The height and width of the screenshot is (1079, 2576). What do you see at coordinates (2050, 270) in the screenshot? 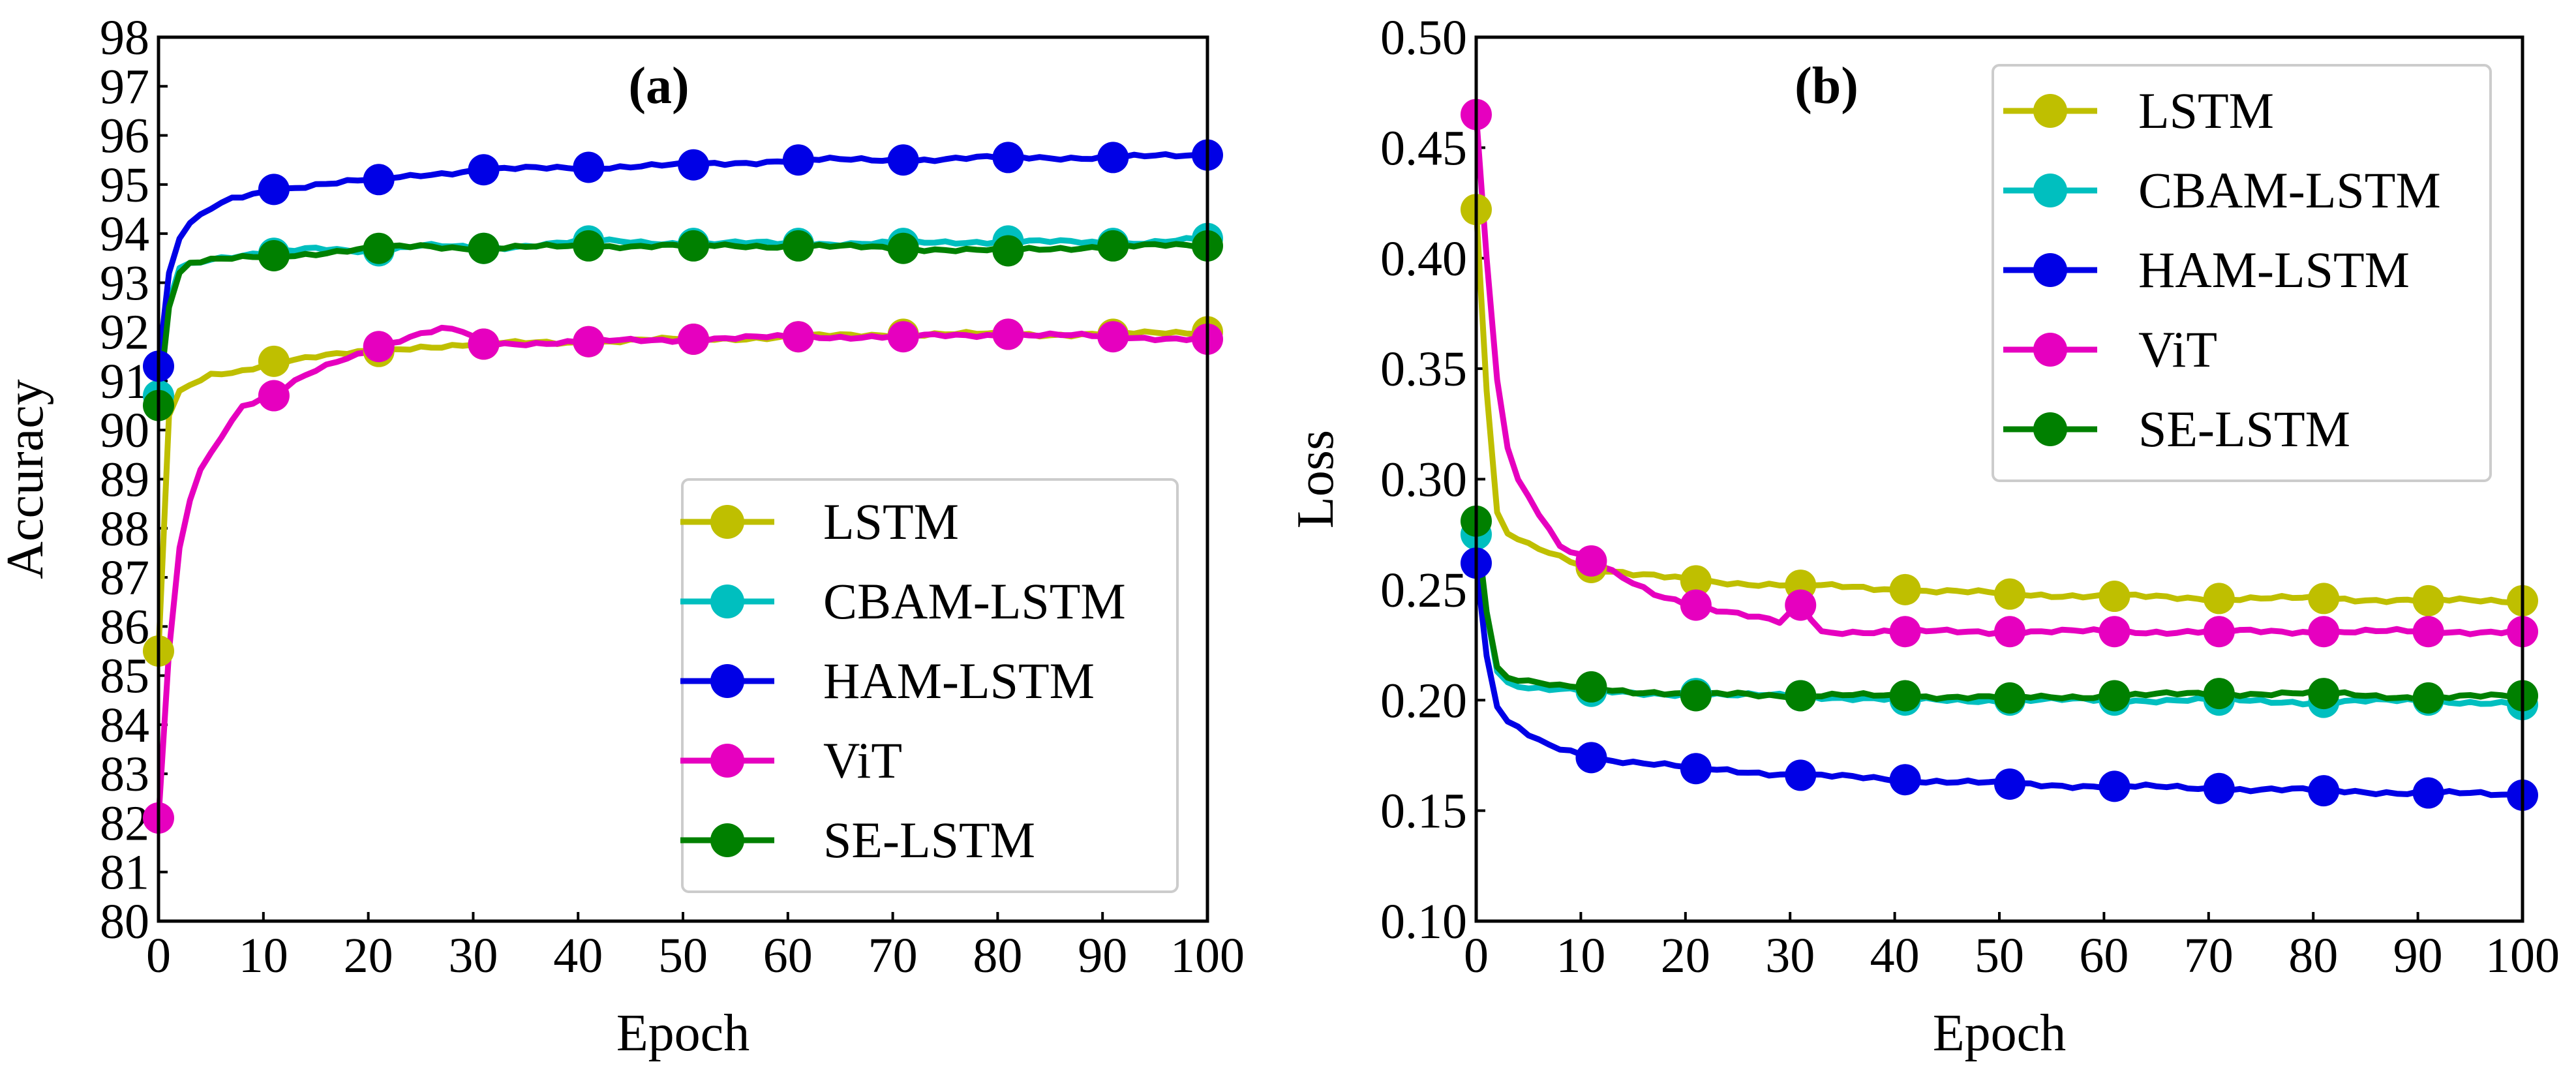
I see `b-legend-marker-ham-lstm` at bounding box center [2050, 270].